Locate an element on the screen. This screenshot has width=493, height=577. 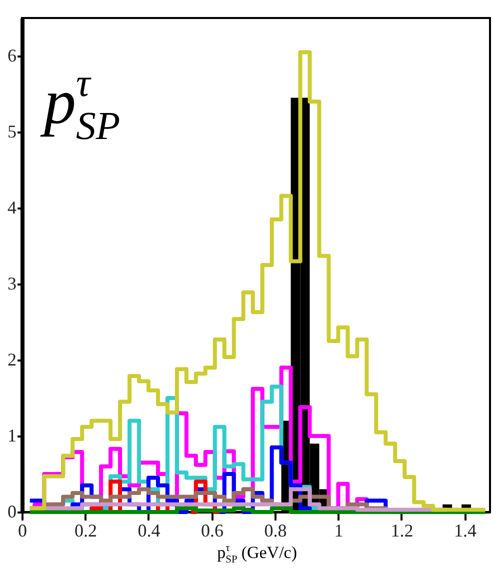
y-tick-label: 0 is located at coordinates (12, 512).